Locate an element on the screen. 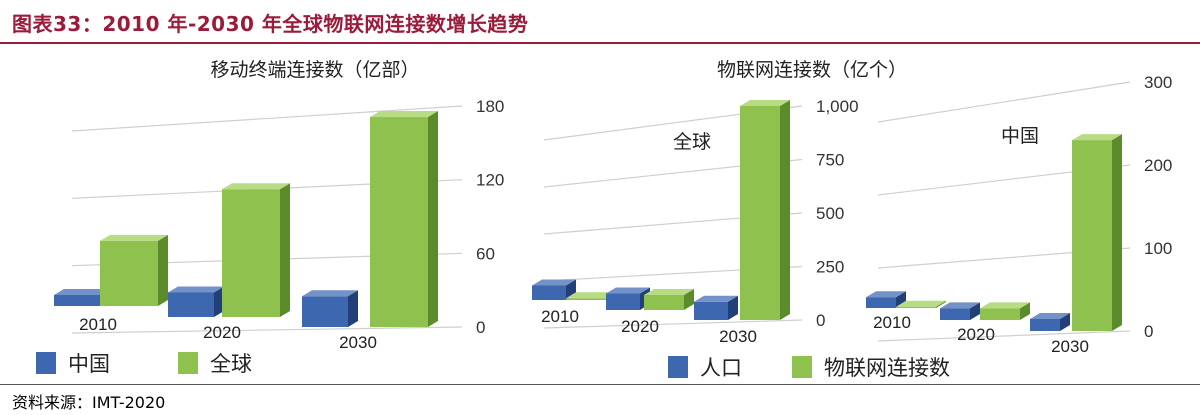 This screenshot has width=1200, height=415. panel3-ytick: 100 is located at coordinates (1158, 248).